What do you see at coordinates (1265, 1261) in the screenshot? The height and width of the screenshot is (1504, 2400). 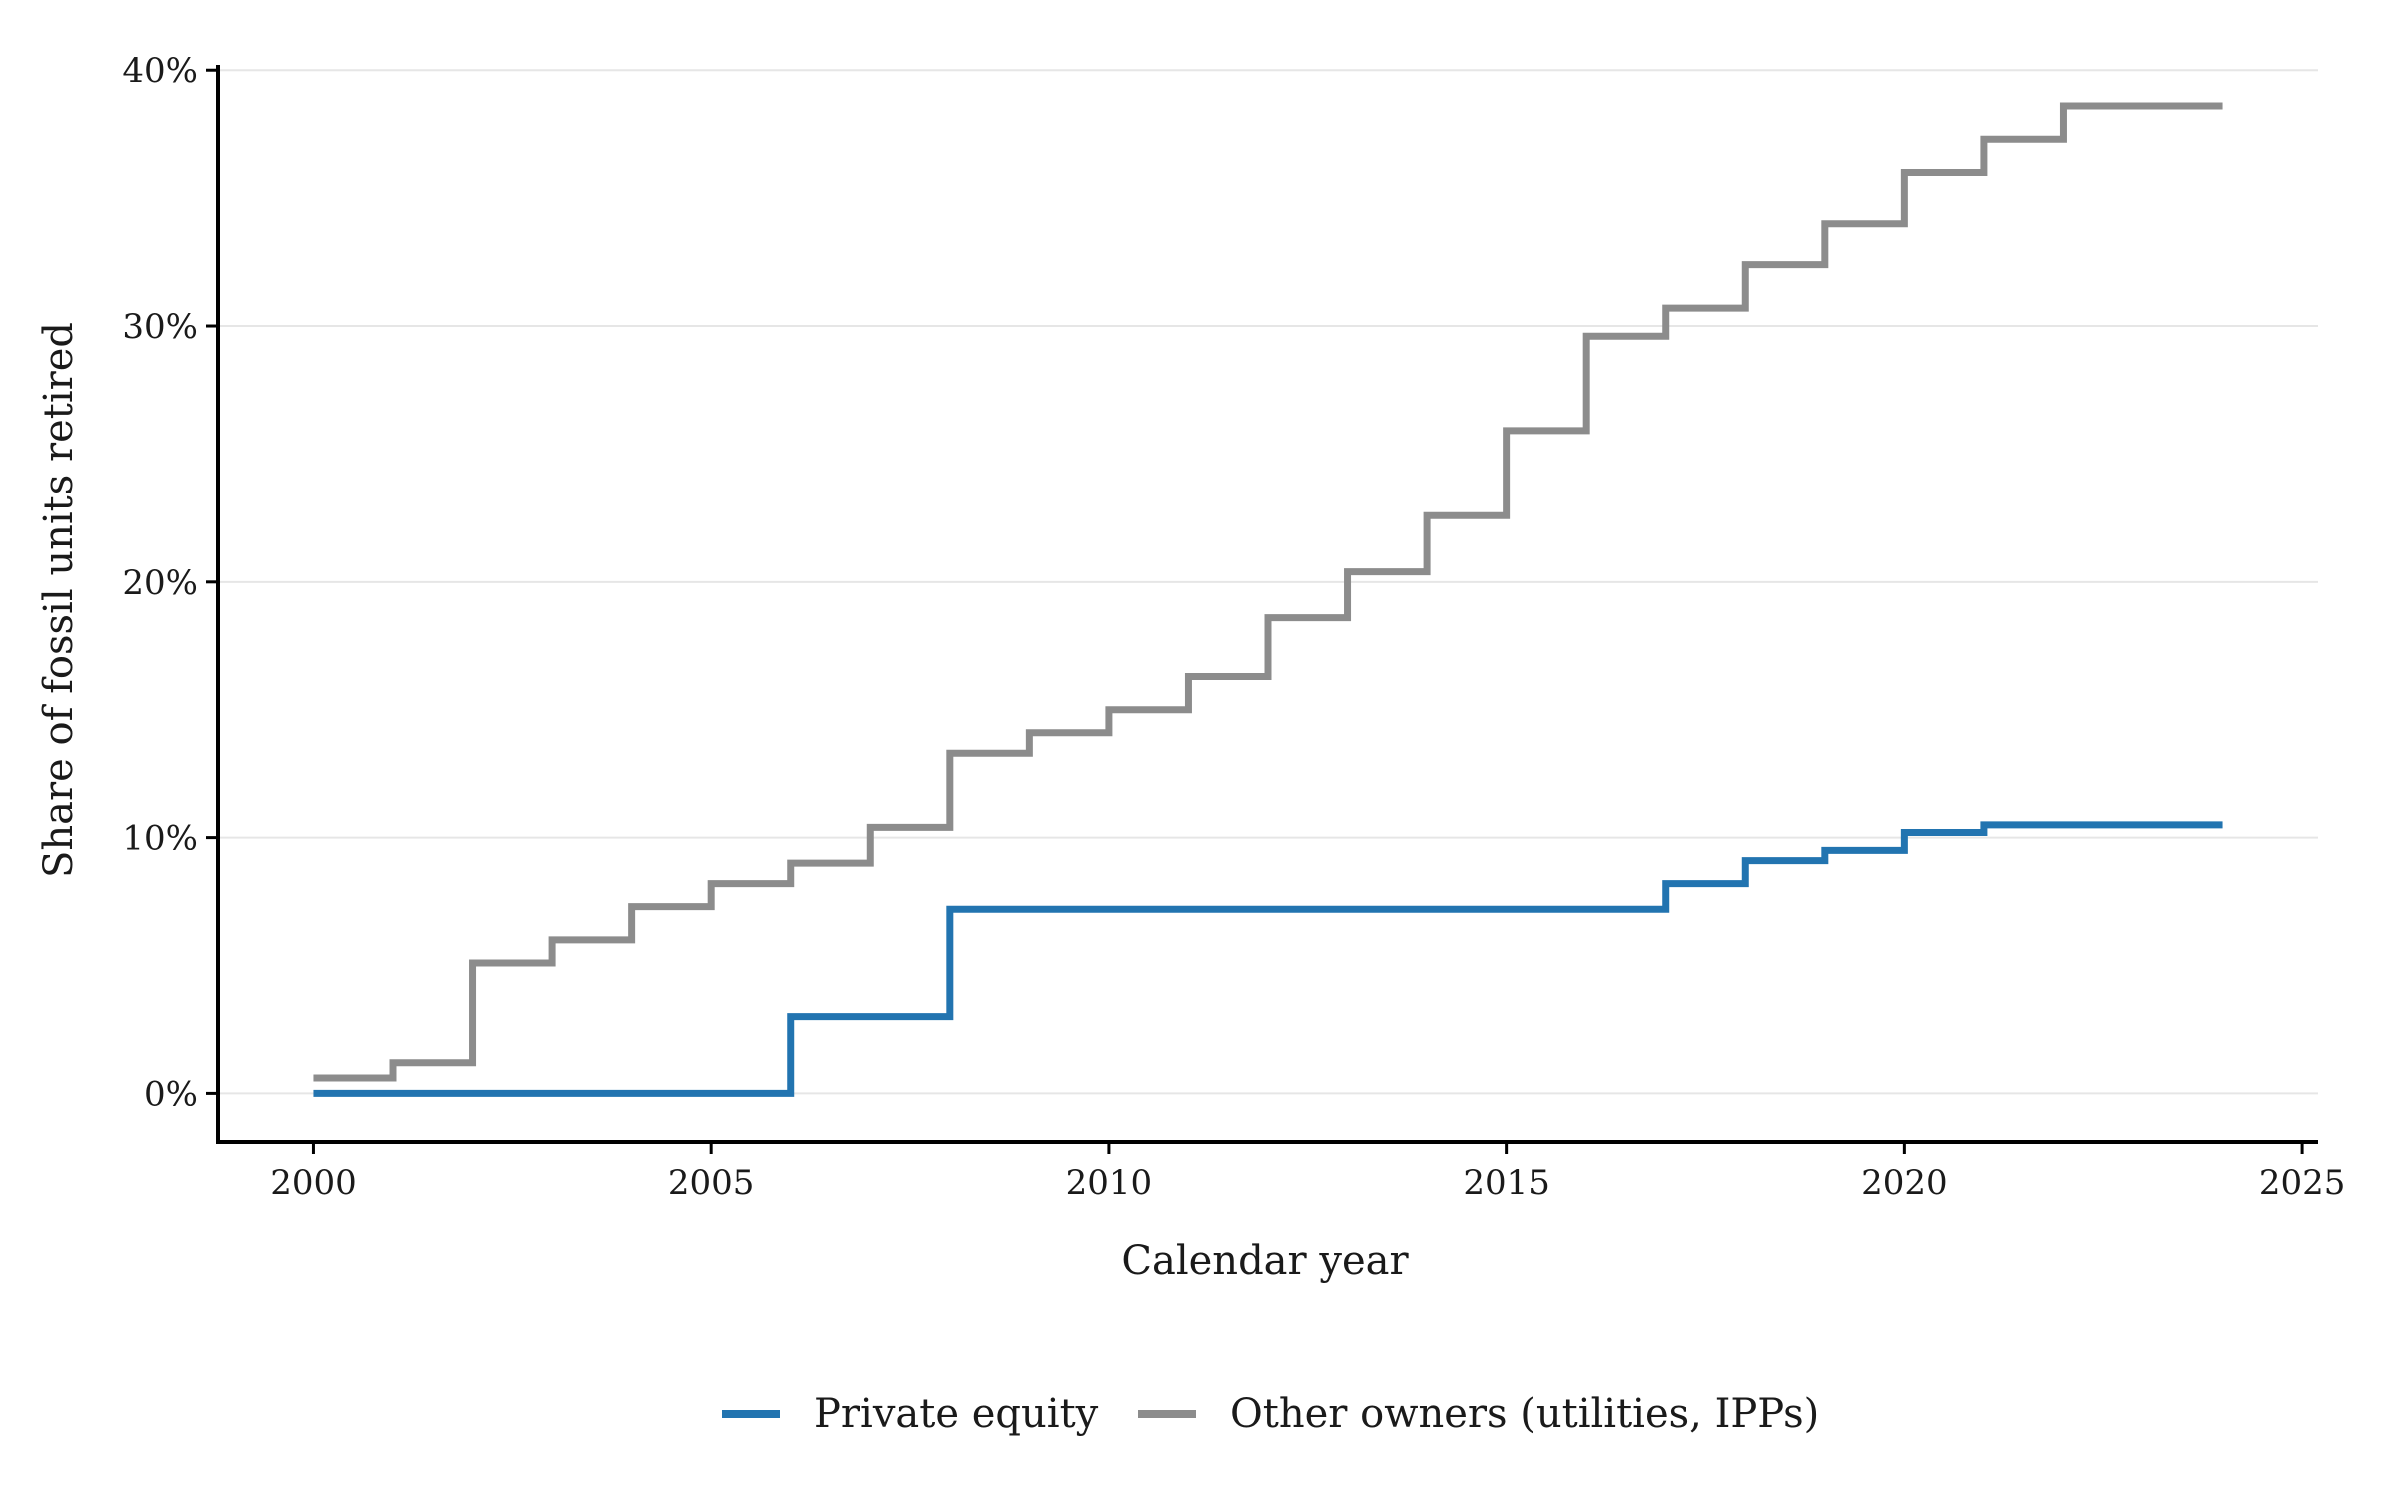 I see `x-axis-title: Calendar year` at bounding box center [1265, 1261].